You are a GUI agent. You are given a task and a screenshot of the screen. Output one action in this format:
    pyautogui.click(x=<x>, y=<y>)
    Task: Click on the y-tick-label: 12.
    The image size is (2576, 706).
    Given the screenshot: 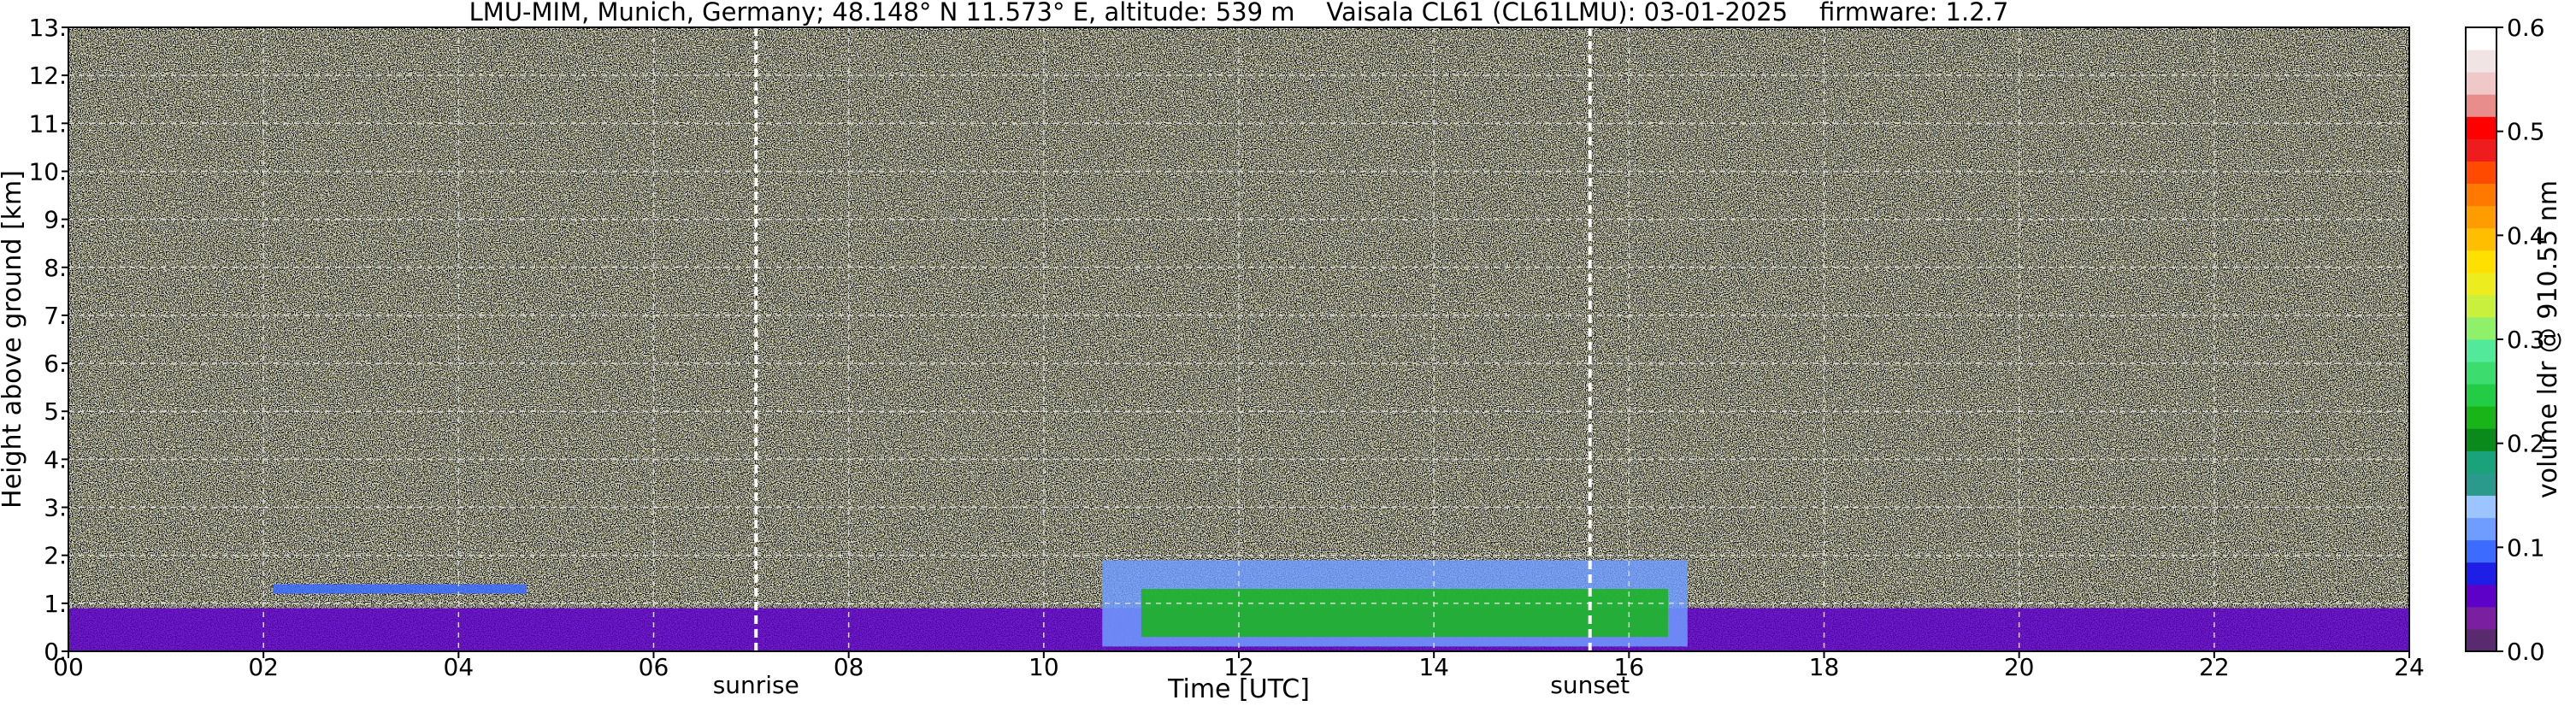 What is the action you would take?
    pyautogui.click(x=47, y=76)
    